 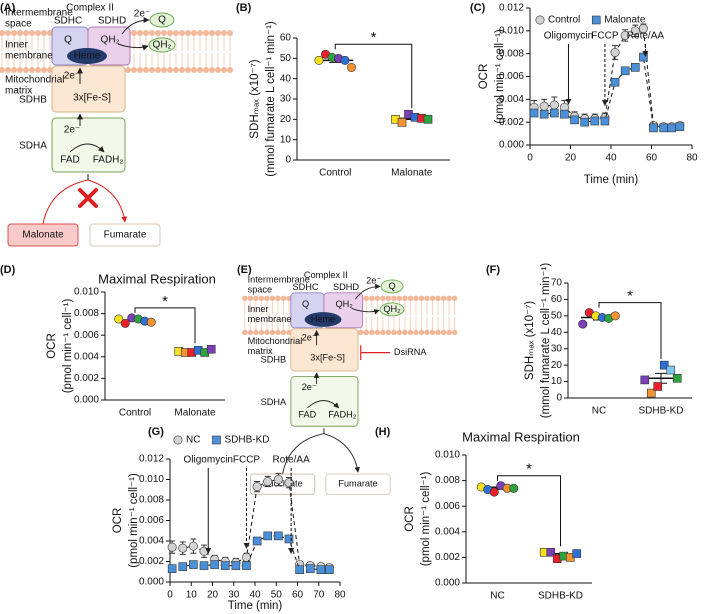 What do you see at coordinates (244, 270) in the screenshot?
I see `panel-label: (E)` at bounding box center [244, 270].